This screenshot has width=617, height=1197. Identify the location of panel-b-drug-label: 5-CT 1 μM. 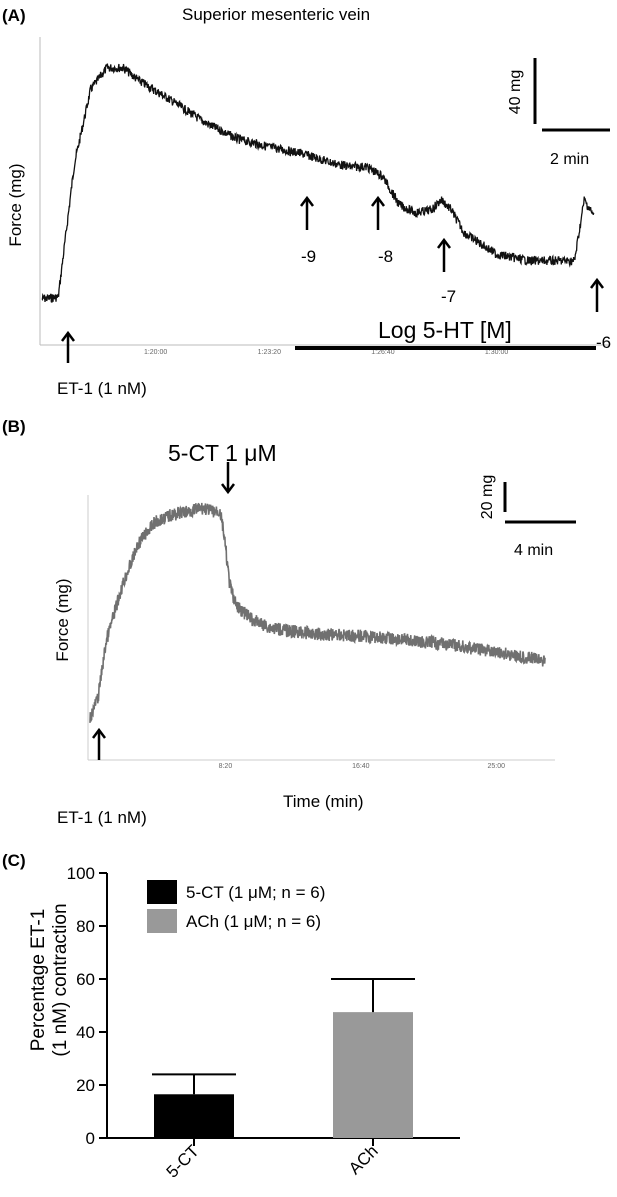
(222, 453).